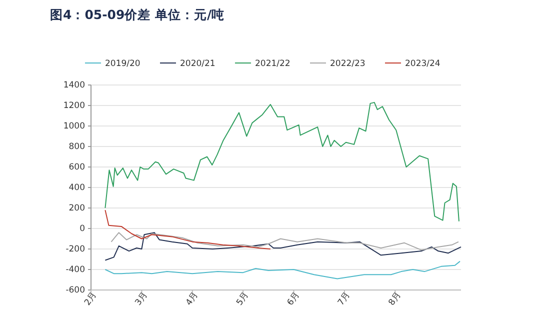  Describe the element at coordinates (348, 64) in the screenshot. I see `legend-label: 2022/23` at that location.